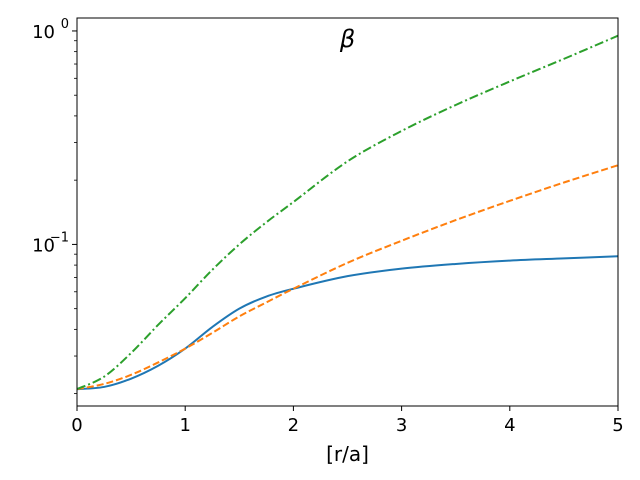 The width and height of the screenshot is (640, 480). Describe the element at coordinates (65, 24) in the screenshot. I see `y-tick-label-exponent: 0` at that location.